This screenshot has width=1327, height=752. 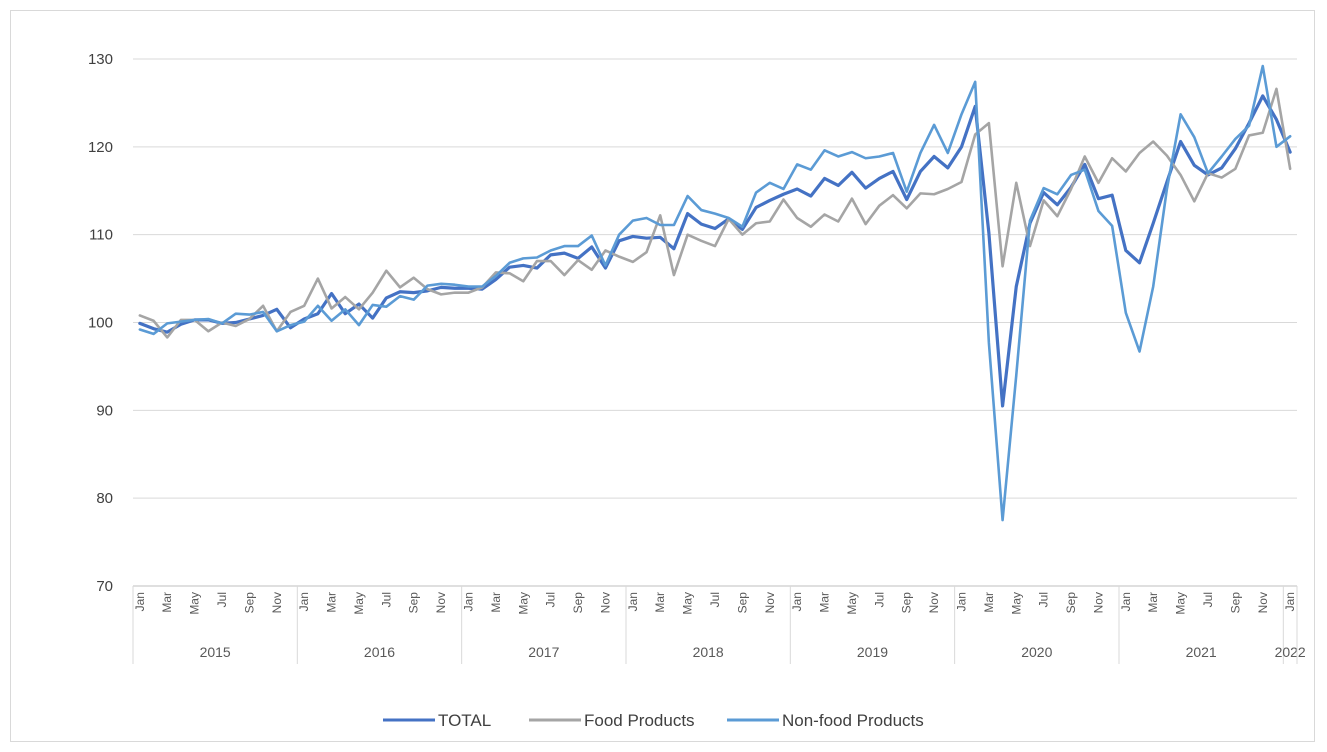 I want to click on y-tick-label: 130, so click(x=100, y=59).